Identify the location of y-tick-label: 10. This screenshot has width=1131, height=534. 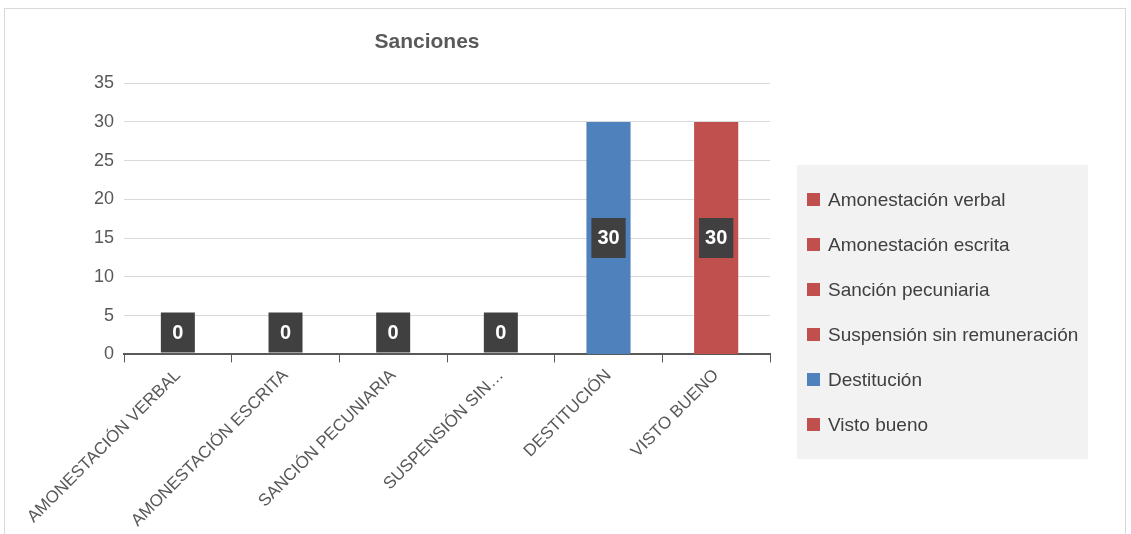
(104, 275).